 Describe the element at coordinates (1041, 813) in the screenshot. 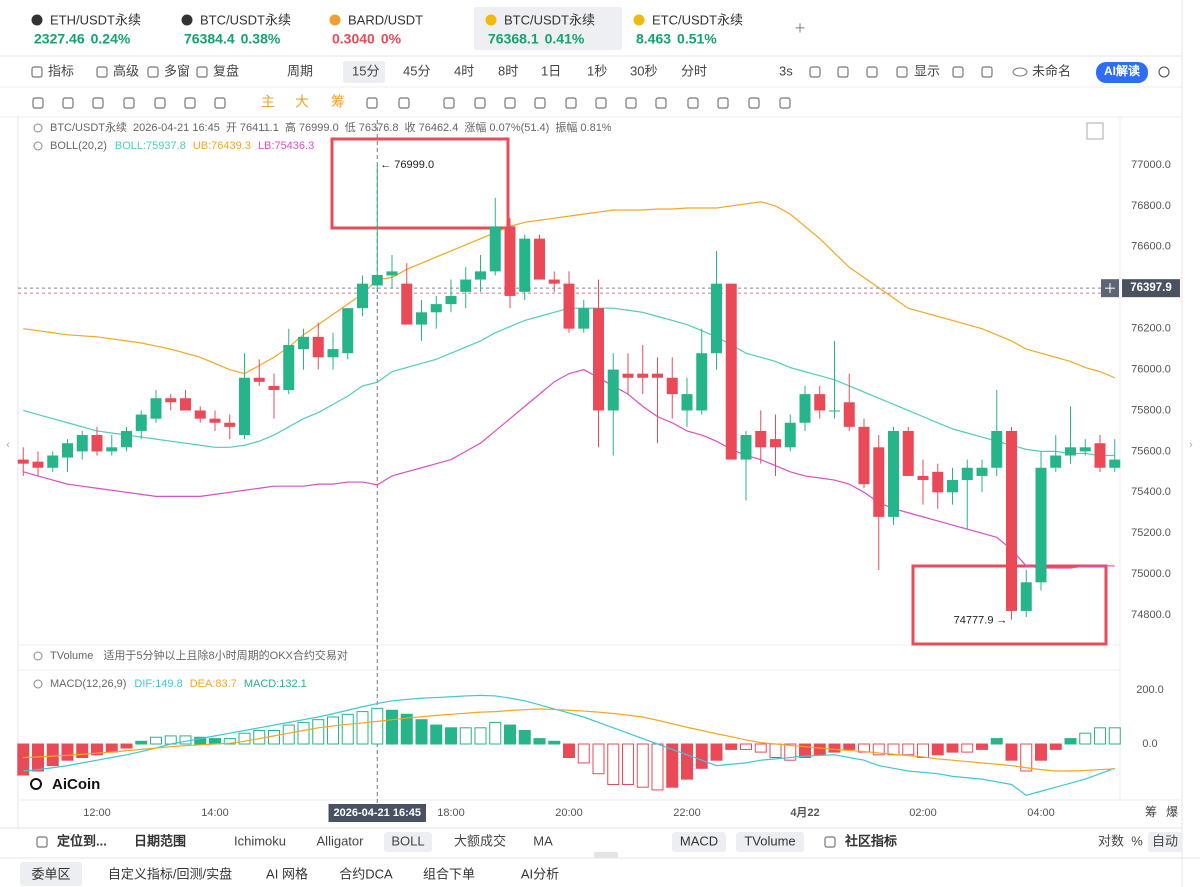

I see `x-tick-label: 04:00` at that location.